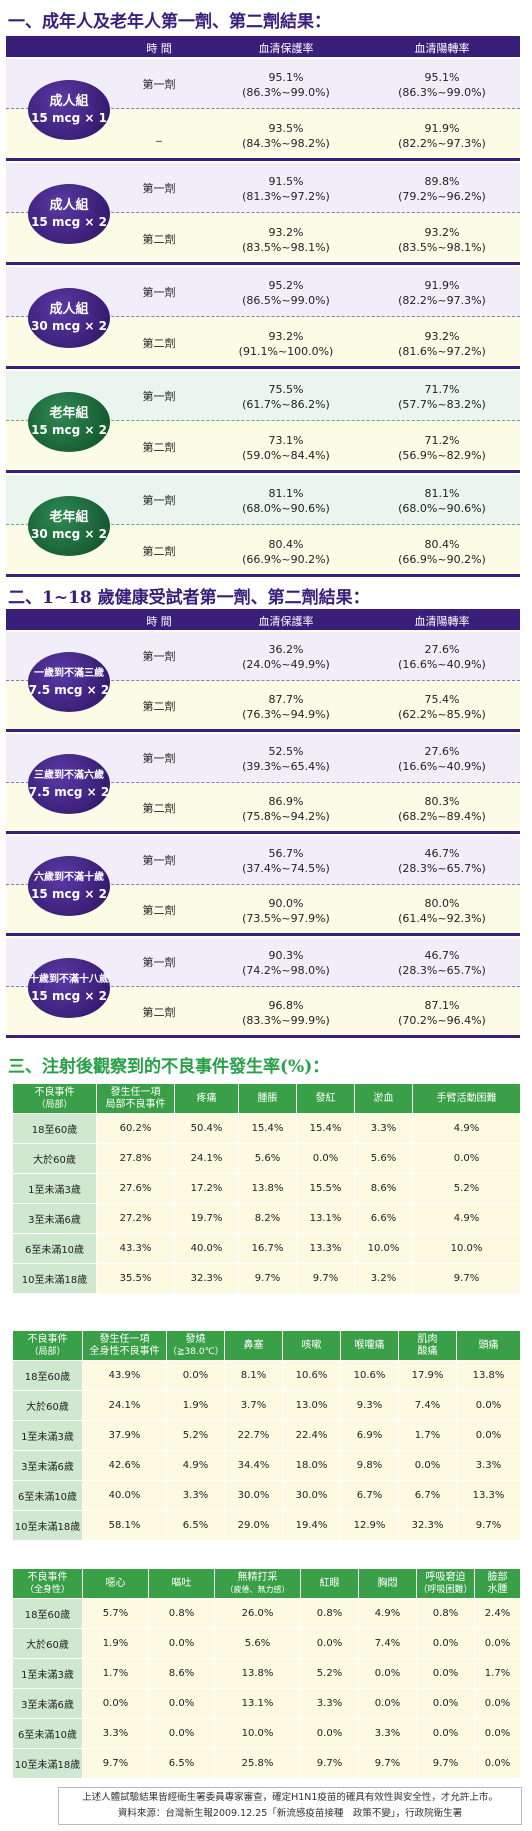 Image resolution: width=532 pixels, height=1831 pixels. Describe the element at coordinates (266, 1435) in the screenshot. I see `data-row: 1至未滿3歲 37.9% 5.2% 22.7% 22.4% 6.9% 1.7% 0.0%` at that location.